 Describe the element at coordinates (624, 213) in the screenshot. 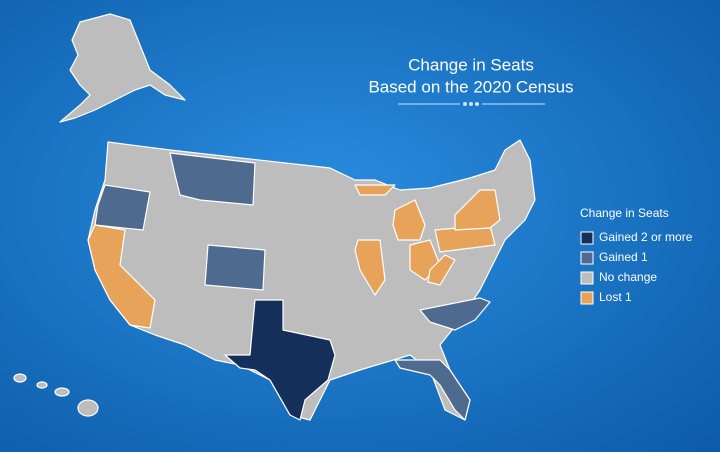

I see `legend-title: Change in Seats` at that location.